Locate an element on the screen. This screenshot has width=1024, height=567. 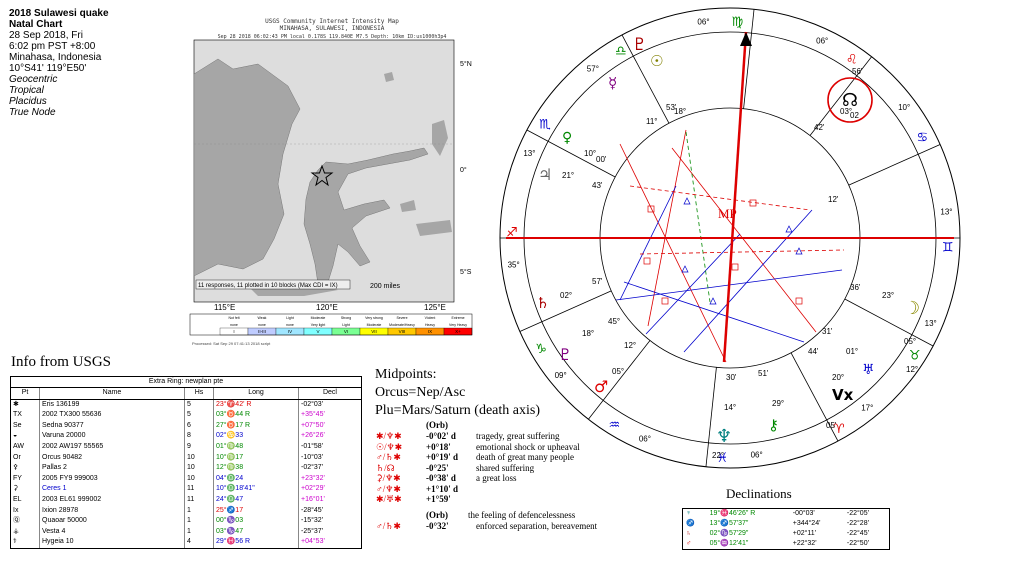
vertex-icon: Vx is located at coordinates (843, 395).